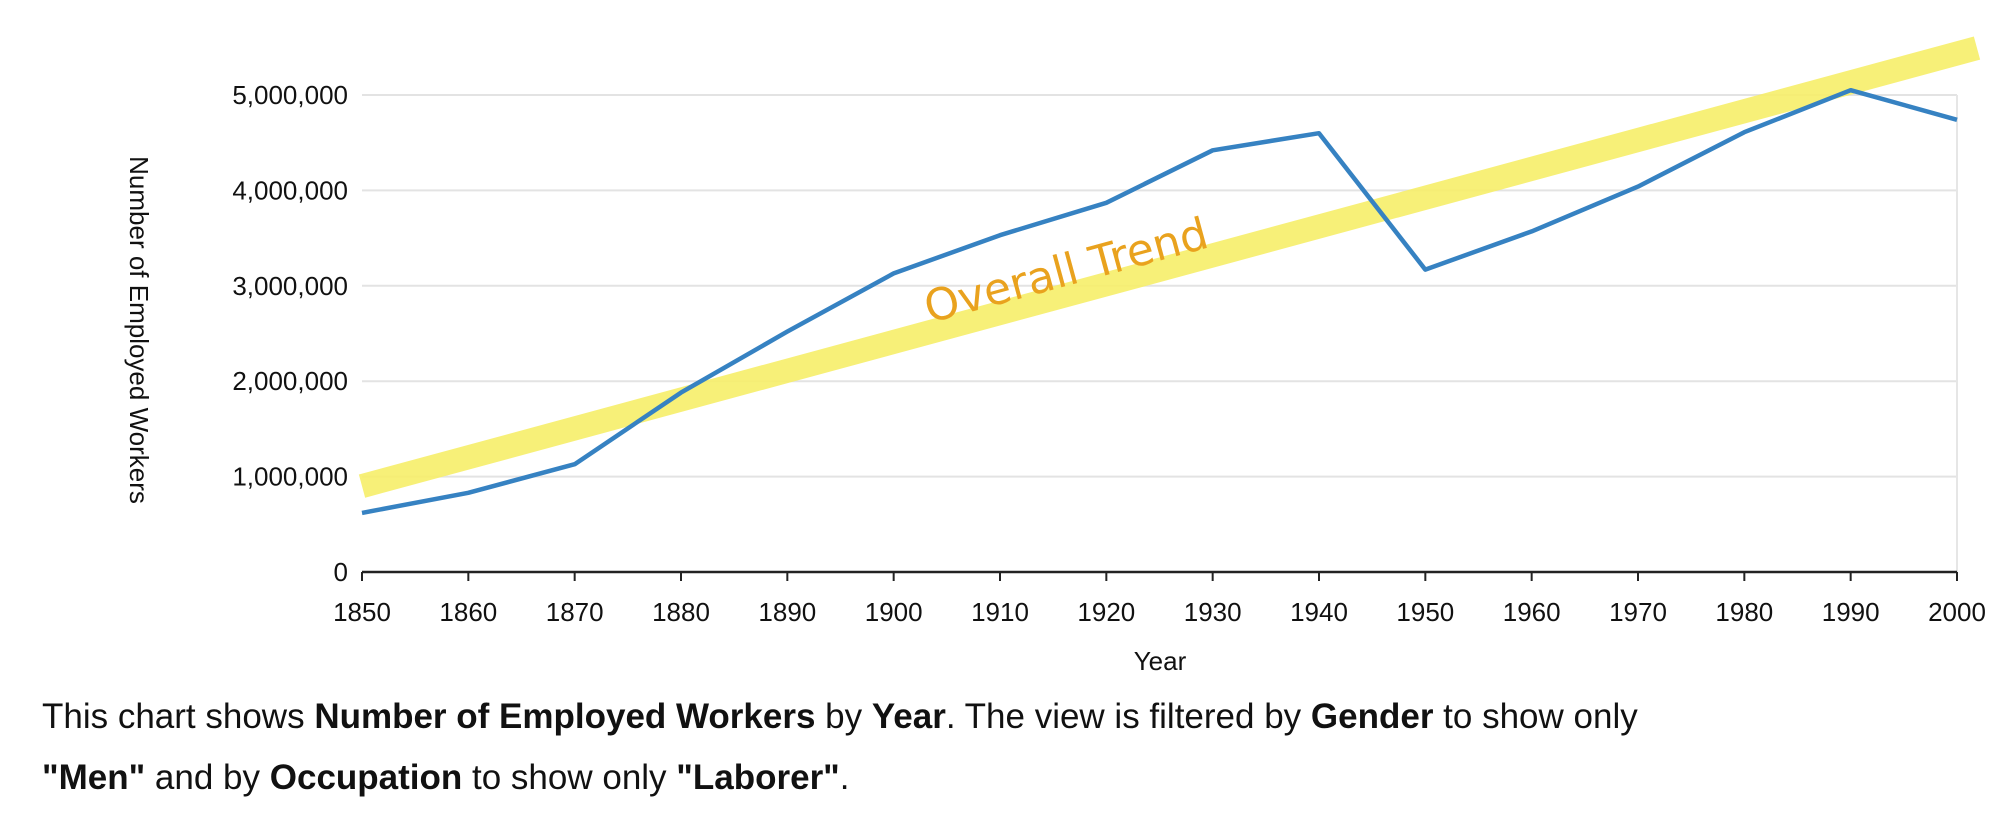 This screenshot has width=2000, height=822. Describe the element at coordinates (1128, 716) in the screenshot. I see `caption-text: . The view is filtered by` at that location.